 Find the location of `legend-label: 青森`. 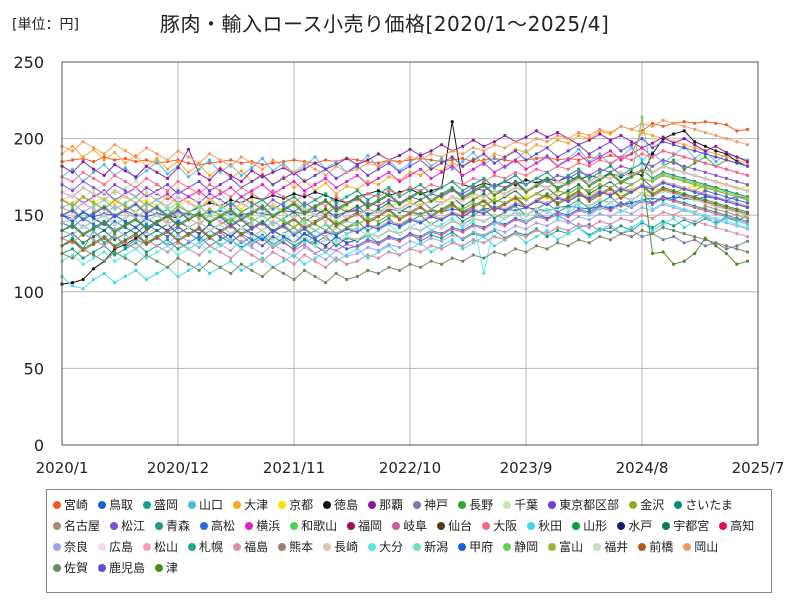

legend-label: 青森 is located at coordinates (178, 526).